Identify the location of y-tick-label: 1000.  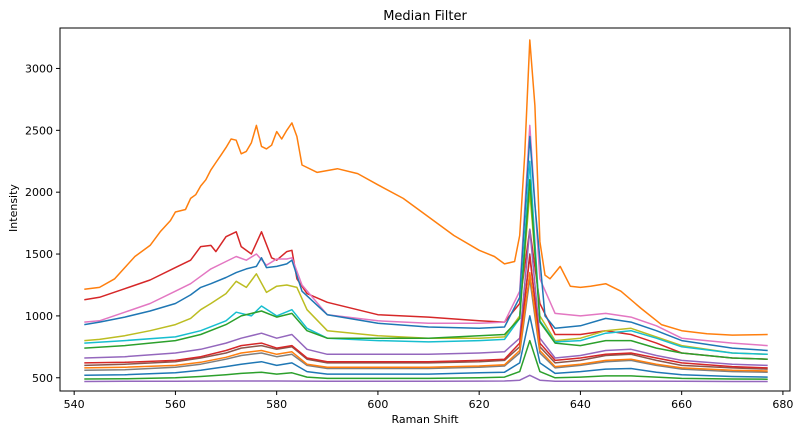
(39, 316).